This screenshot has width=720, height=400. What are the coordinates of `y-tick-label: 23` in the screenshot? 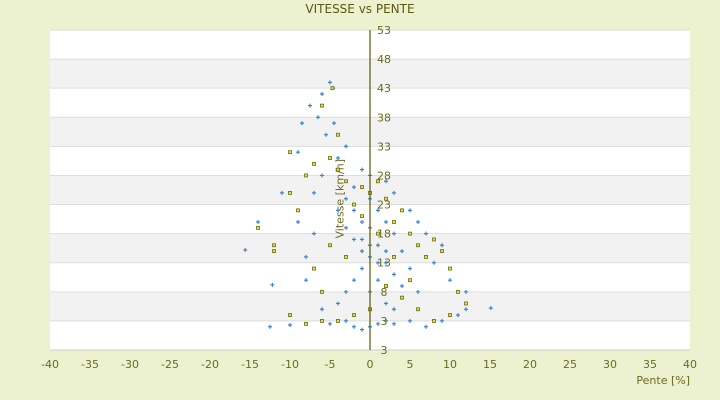 It's located at (384, 205).